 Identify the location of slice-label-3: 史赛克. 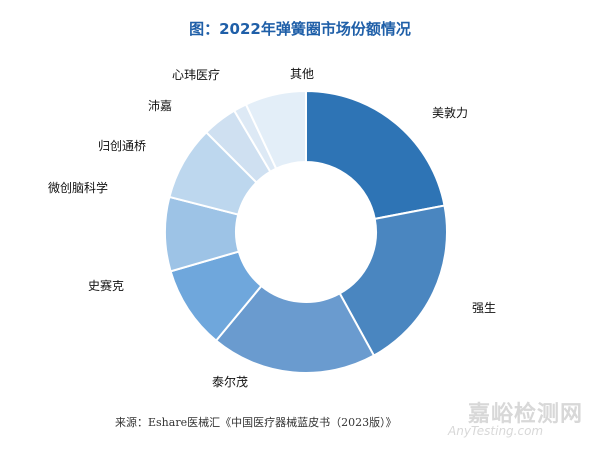
(106, 285).